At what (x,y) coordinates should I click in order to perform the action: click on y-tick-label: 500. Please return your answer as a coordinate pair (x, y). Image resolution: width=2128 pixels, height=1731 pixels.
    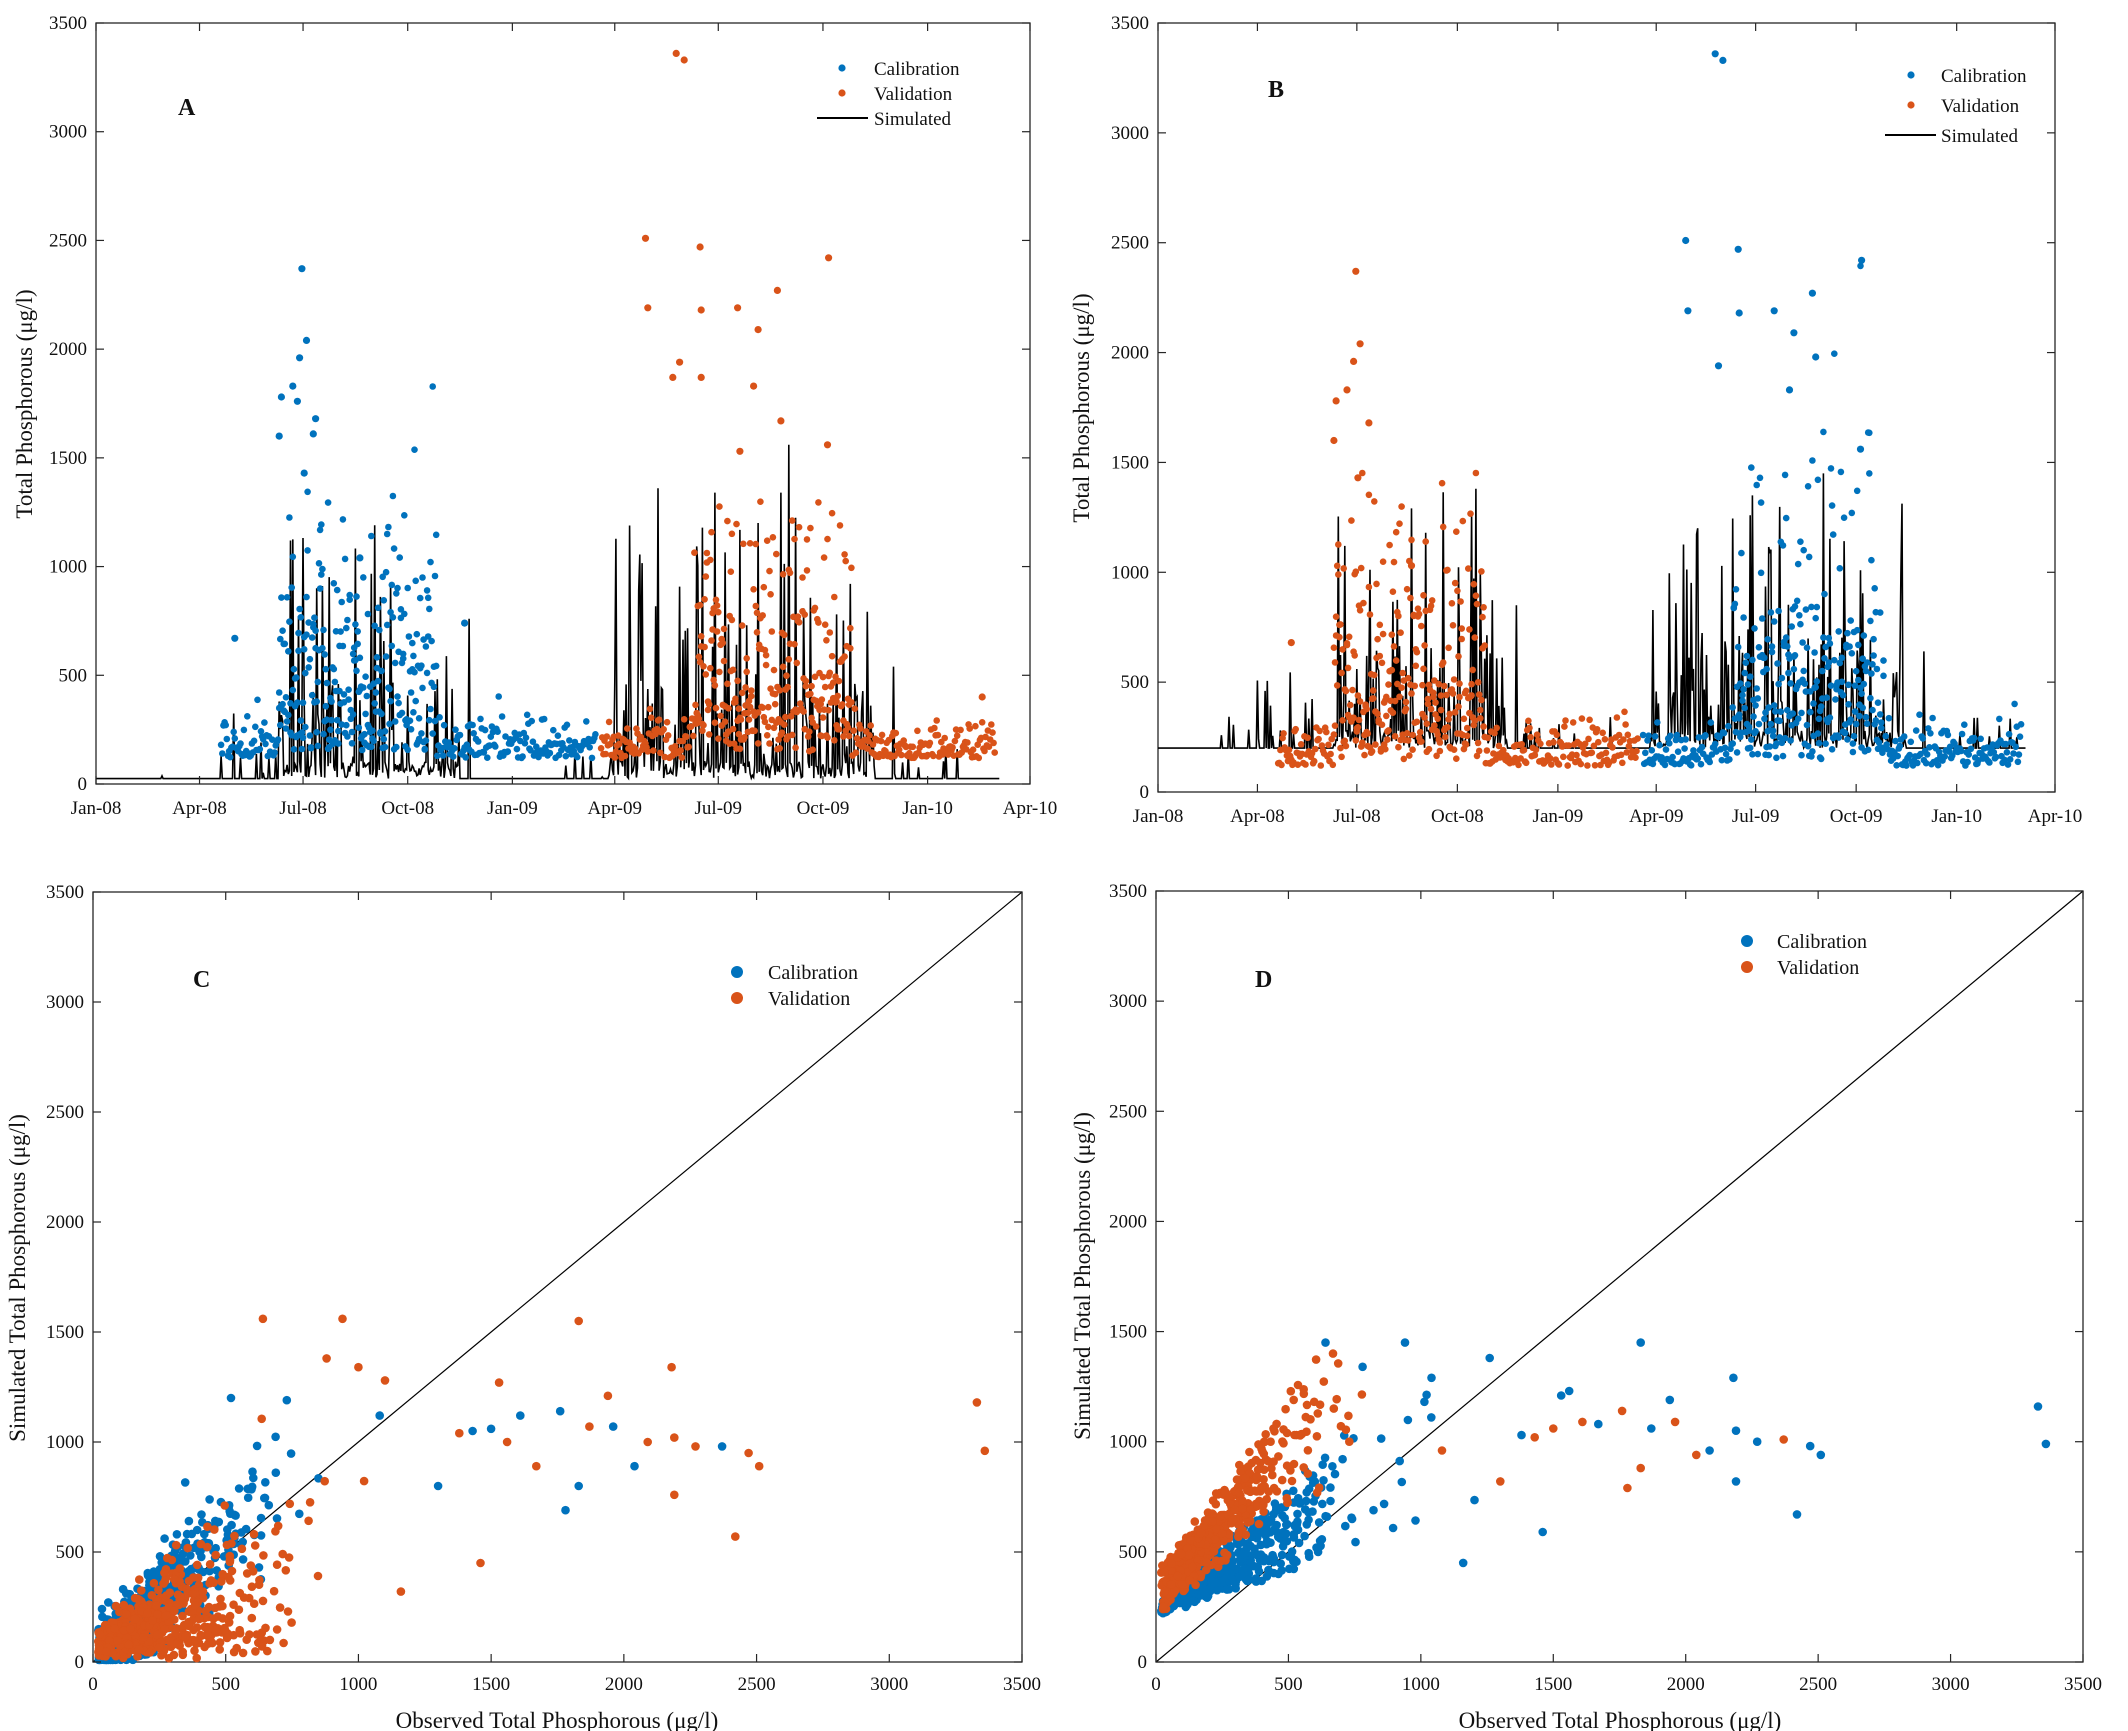
    Looking at the image, I should click on (73, 675).